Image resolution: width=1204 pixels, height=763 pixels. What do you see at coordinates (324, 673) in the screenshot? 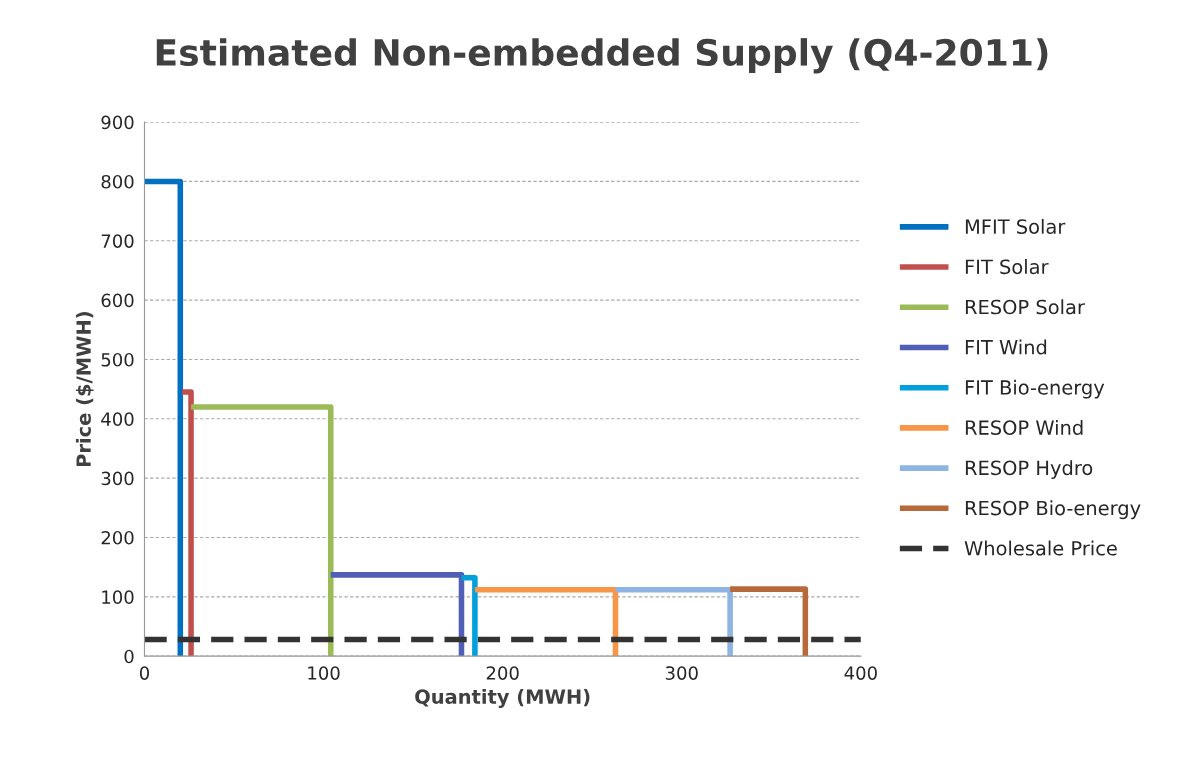
I see `x-tick-label: 100` at bounding box center [324, 673].